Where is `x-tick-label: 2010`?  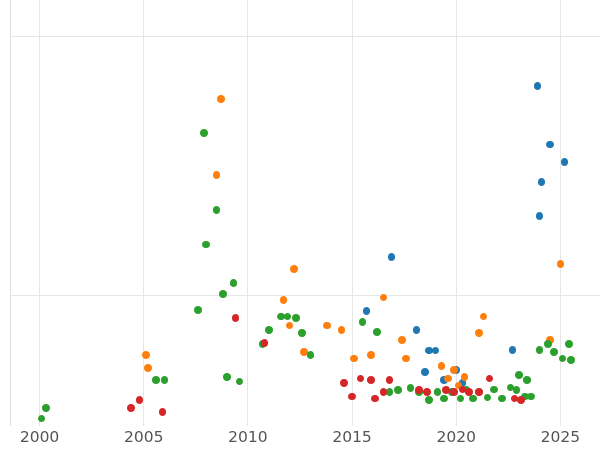 x-tick-label: 2010 is located at coordinates (248, 437).